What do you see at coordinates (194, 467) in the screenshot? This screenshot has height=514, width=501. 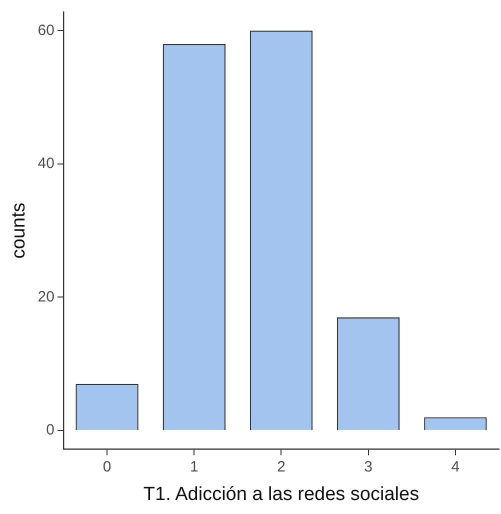 I see `x-tick-label: 1` at bounding box center [194, 467].